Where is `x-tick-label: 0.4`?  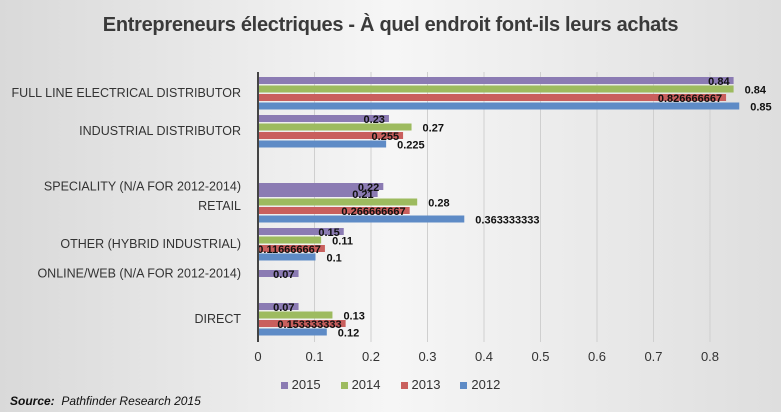 x-tick-label: 0.4 is located at coordinates (484, 356).